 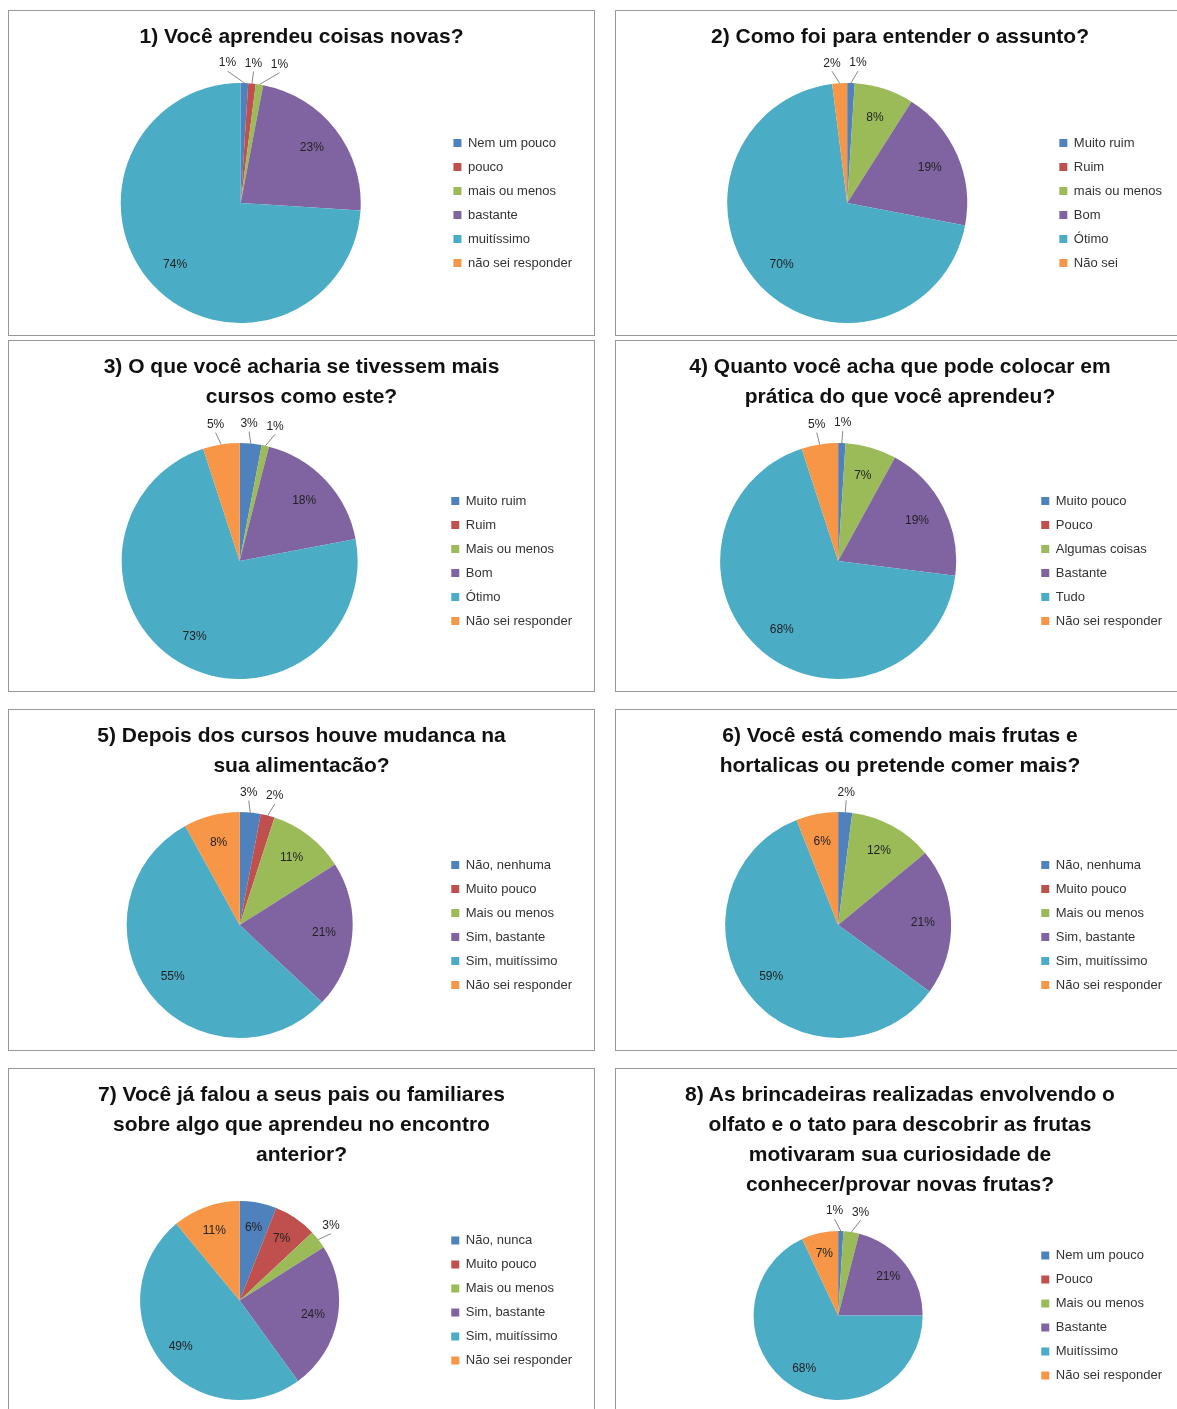 I want to click on legend-label: muitíssimo, so click(x=499, y=238).